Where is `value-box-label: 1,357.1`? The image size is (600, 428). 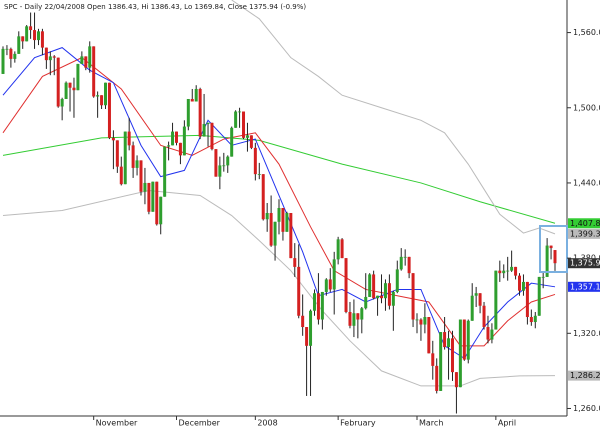
value-box-label: 1,357.1 is located at coordinates (585, 286).